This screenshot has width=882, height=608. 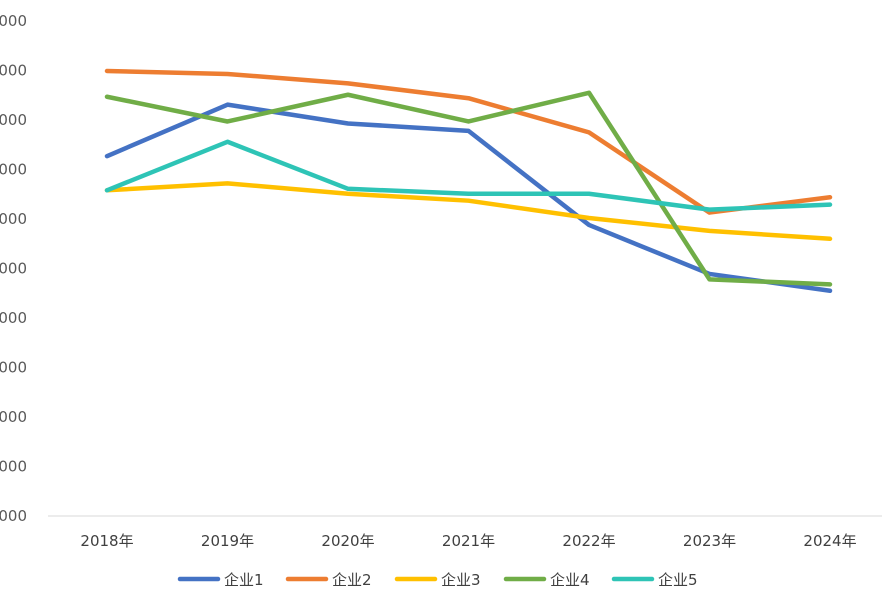 I want to click on x-tick-label: 2023年, so click(x=709, y=541).